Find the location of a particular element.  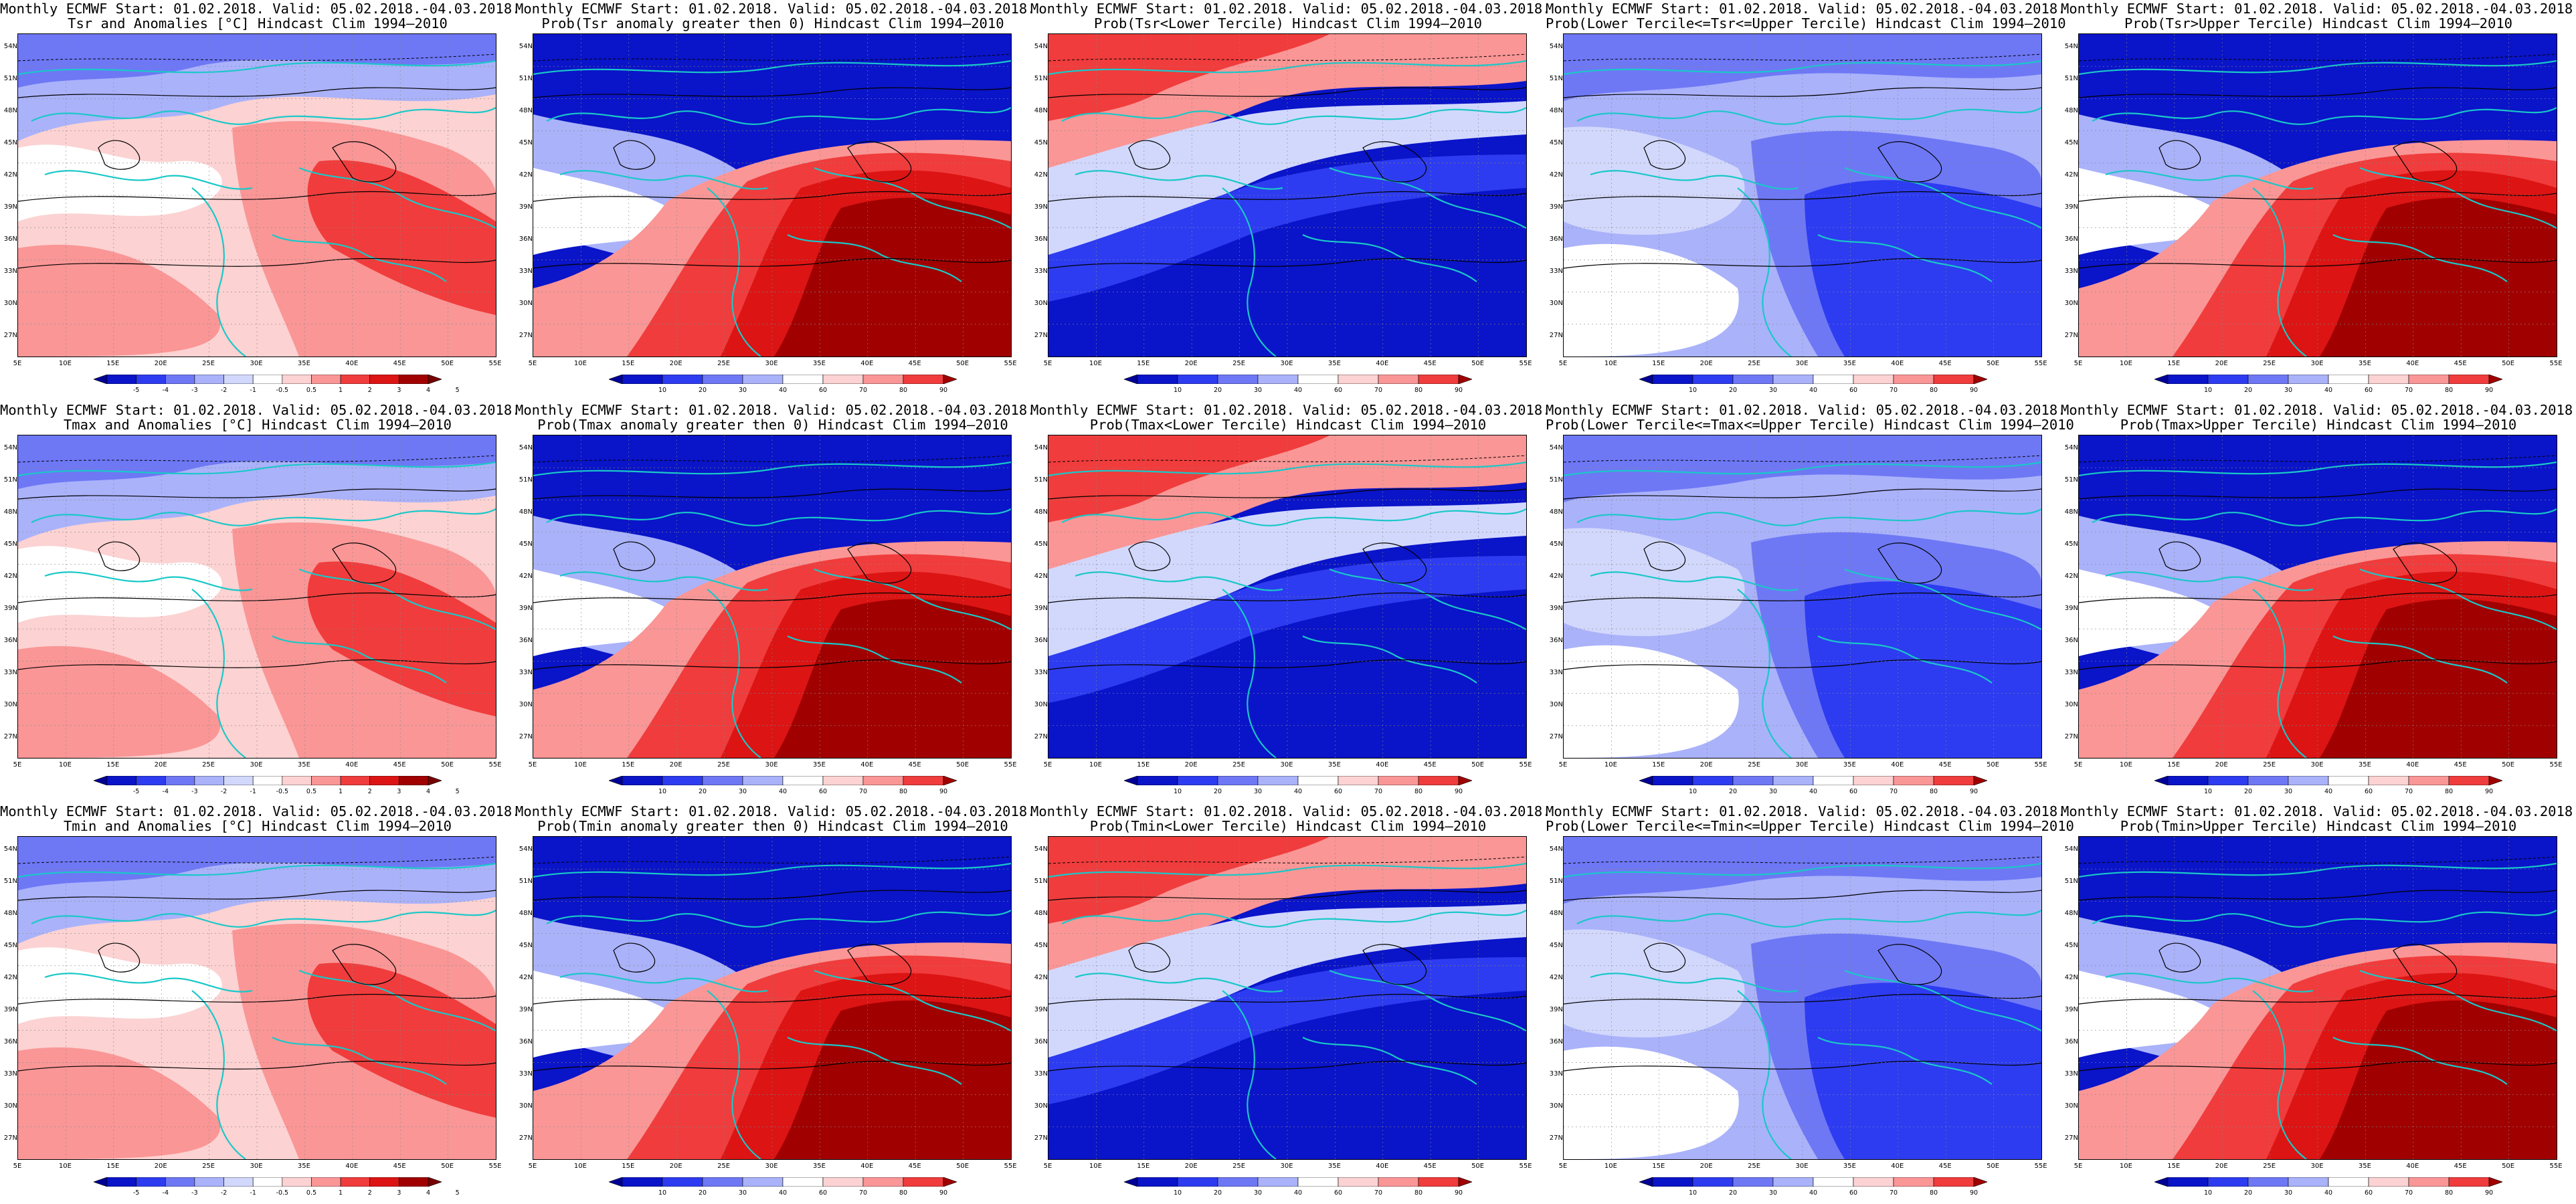

colorbar-tick-label: -1 is located at coordinates (253, 791).